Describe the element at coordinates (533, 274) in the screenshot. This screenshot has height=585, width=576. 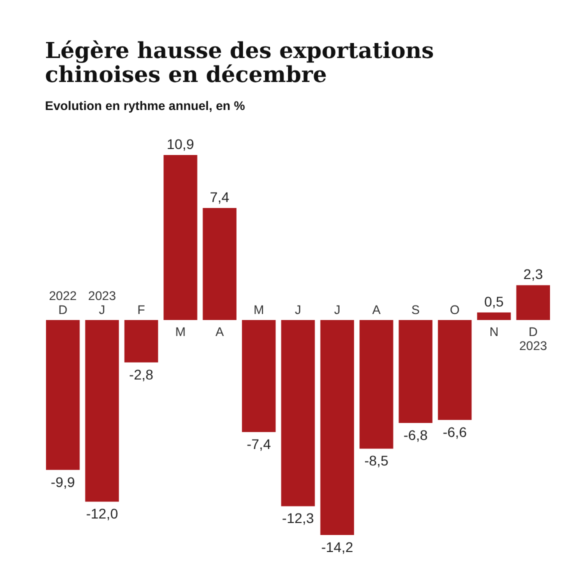
I see `data-label: 2,3` at that location.